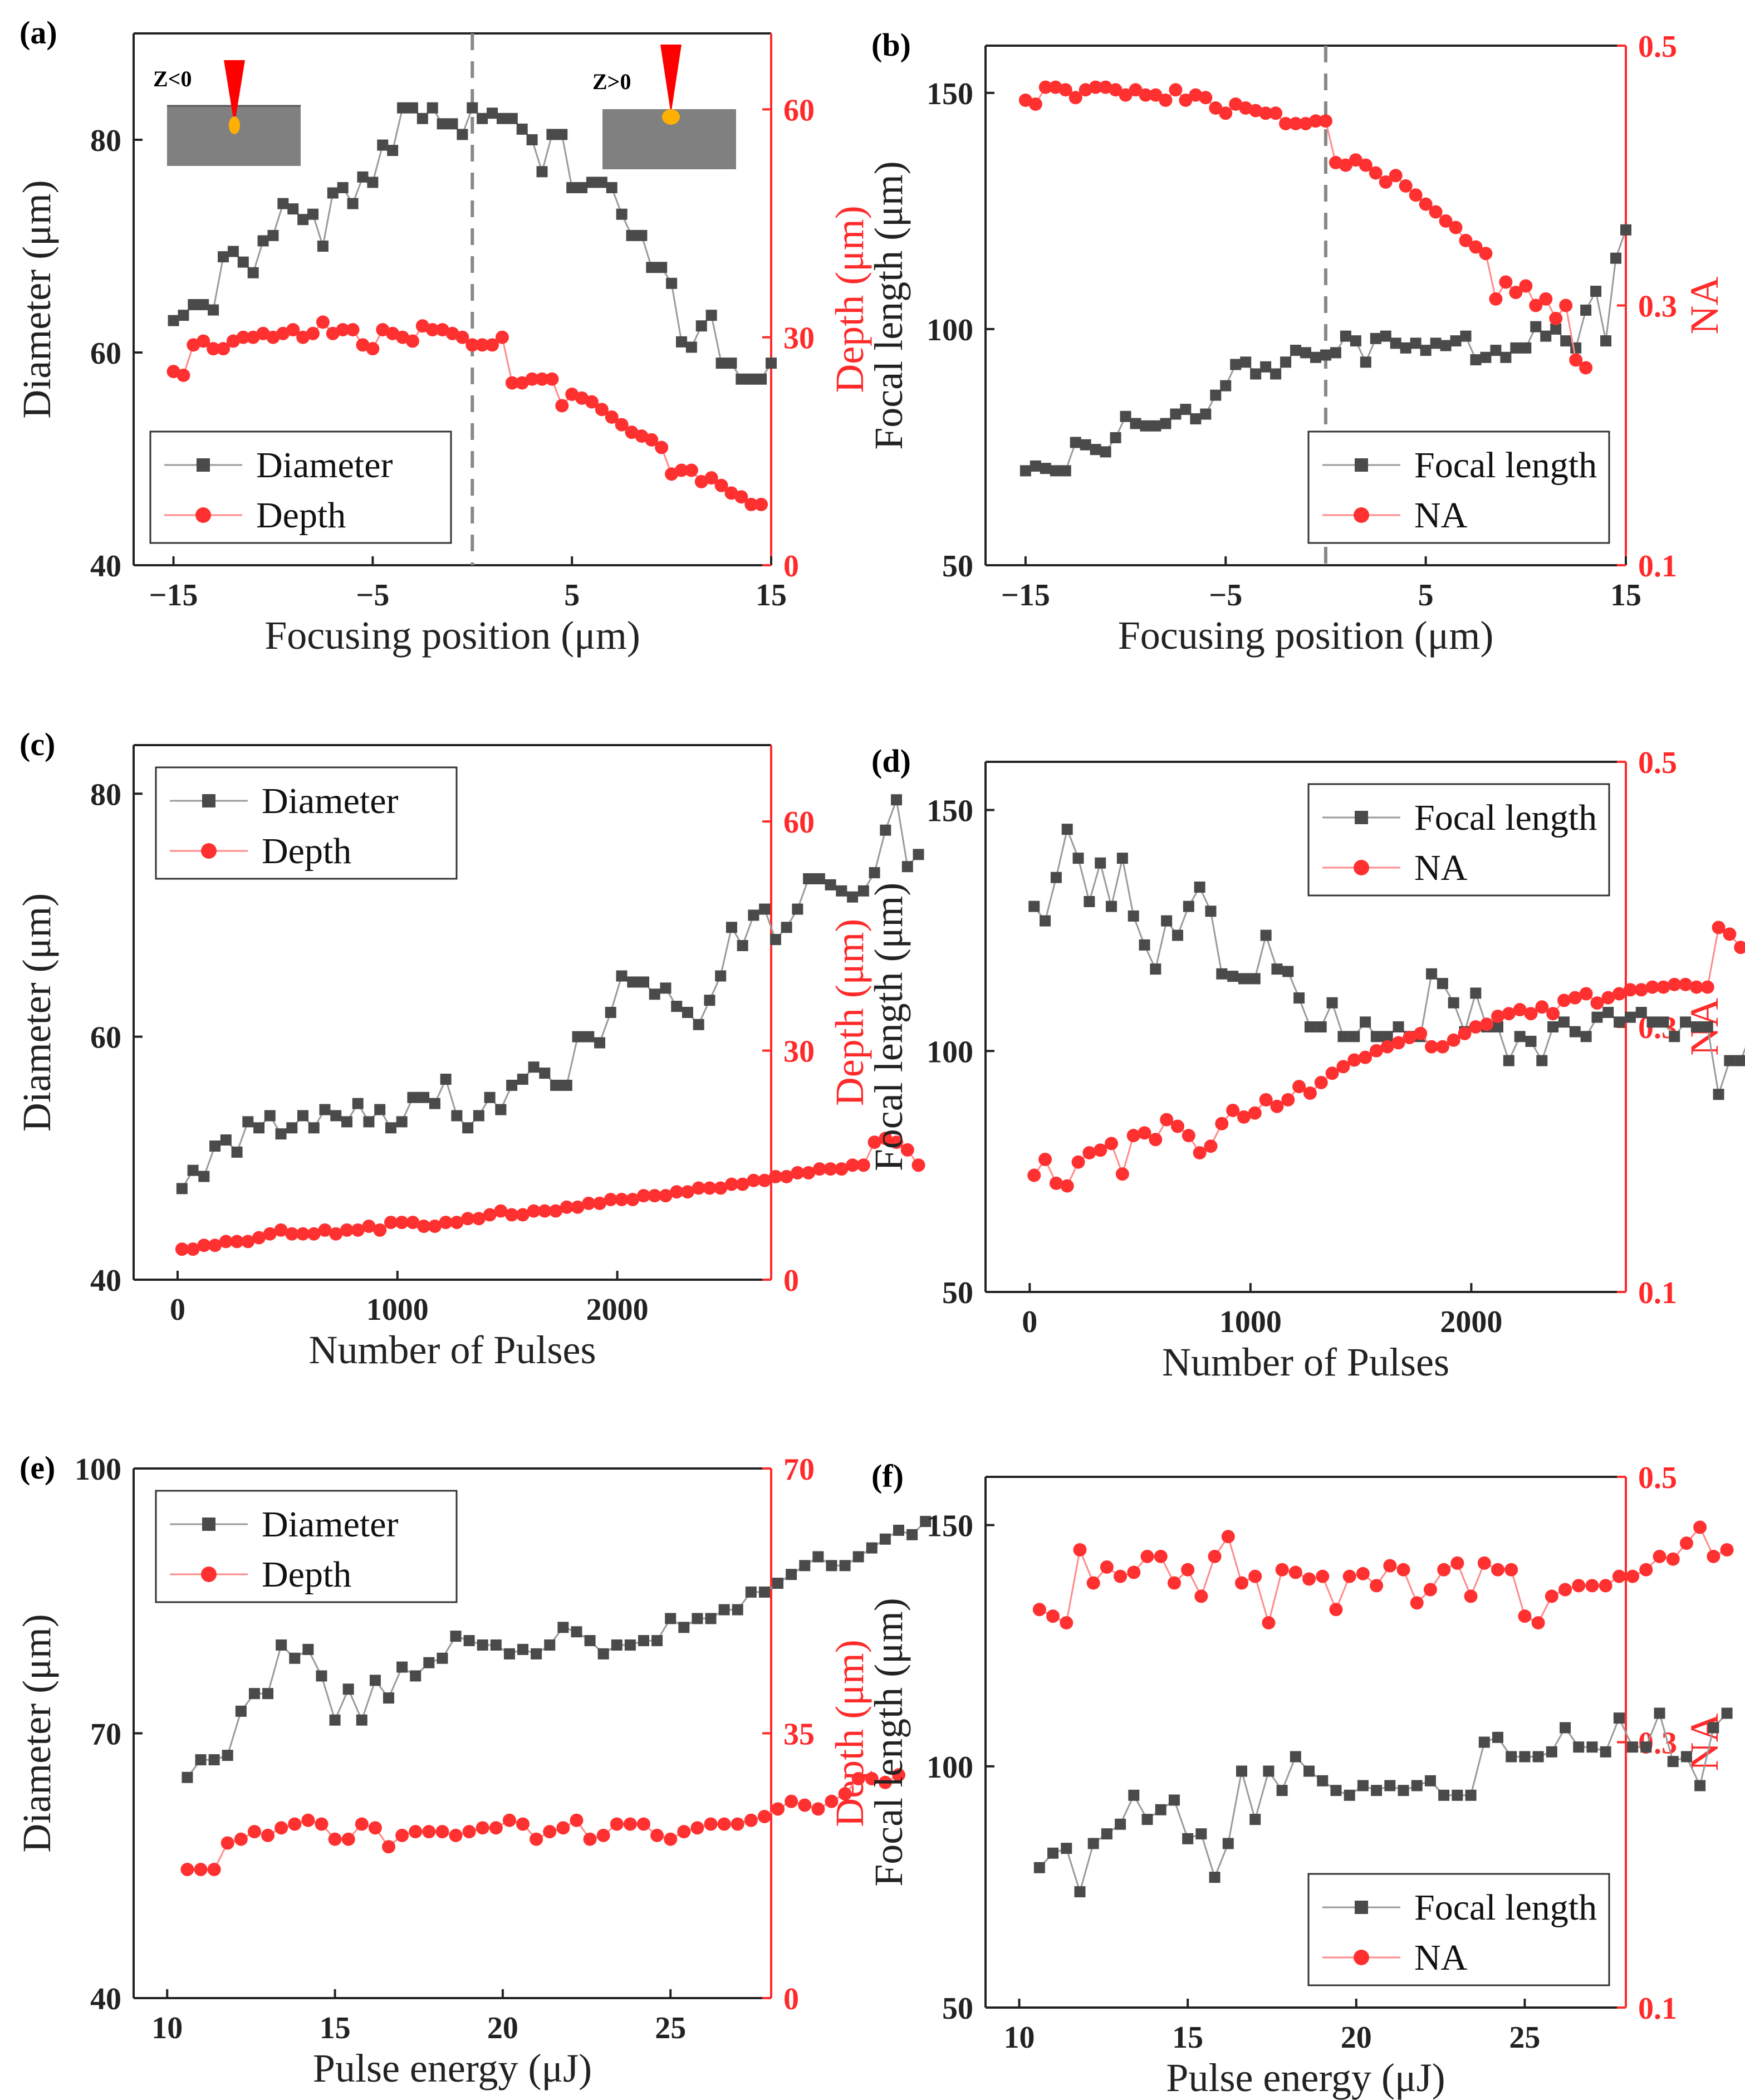  Describe the element at coordinates (612, 82) in the screenshot. I see `inset-label-right: Z>0` at that location.